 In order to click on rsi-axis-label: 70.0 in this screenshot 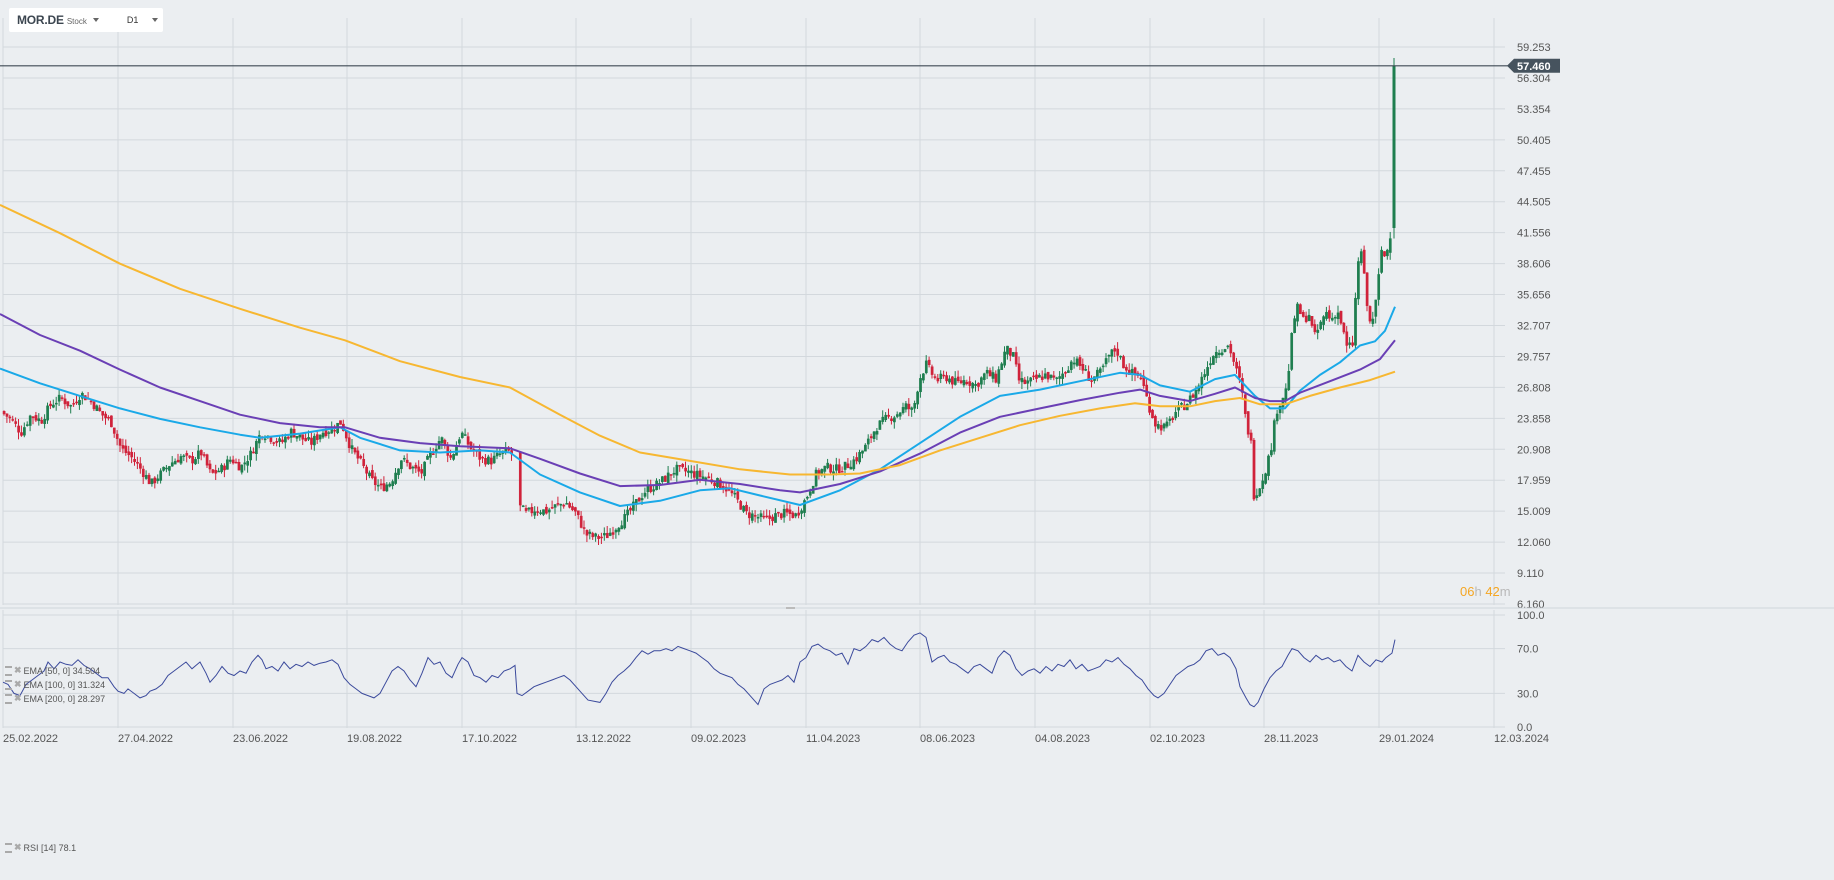, I will do `click(1527, 650)`.